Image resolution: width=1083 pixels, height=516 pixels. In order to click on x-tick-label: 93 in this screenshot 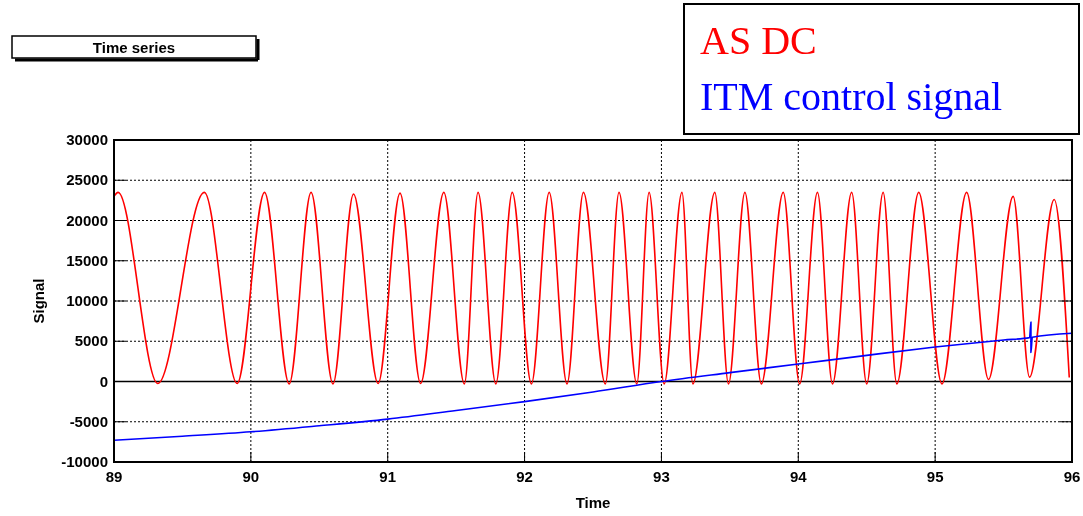, I will do `click(661, 476)`.